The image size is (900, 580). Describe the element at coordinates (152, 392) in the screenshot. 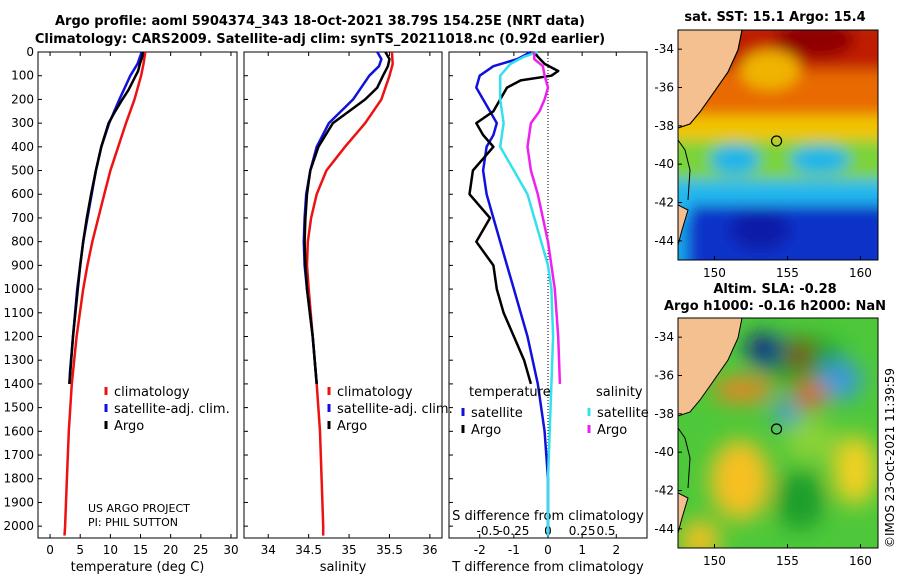

I see `temperature-legend-label: climatology` at that location.